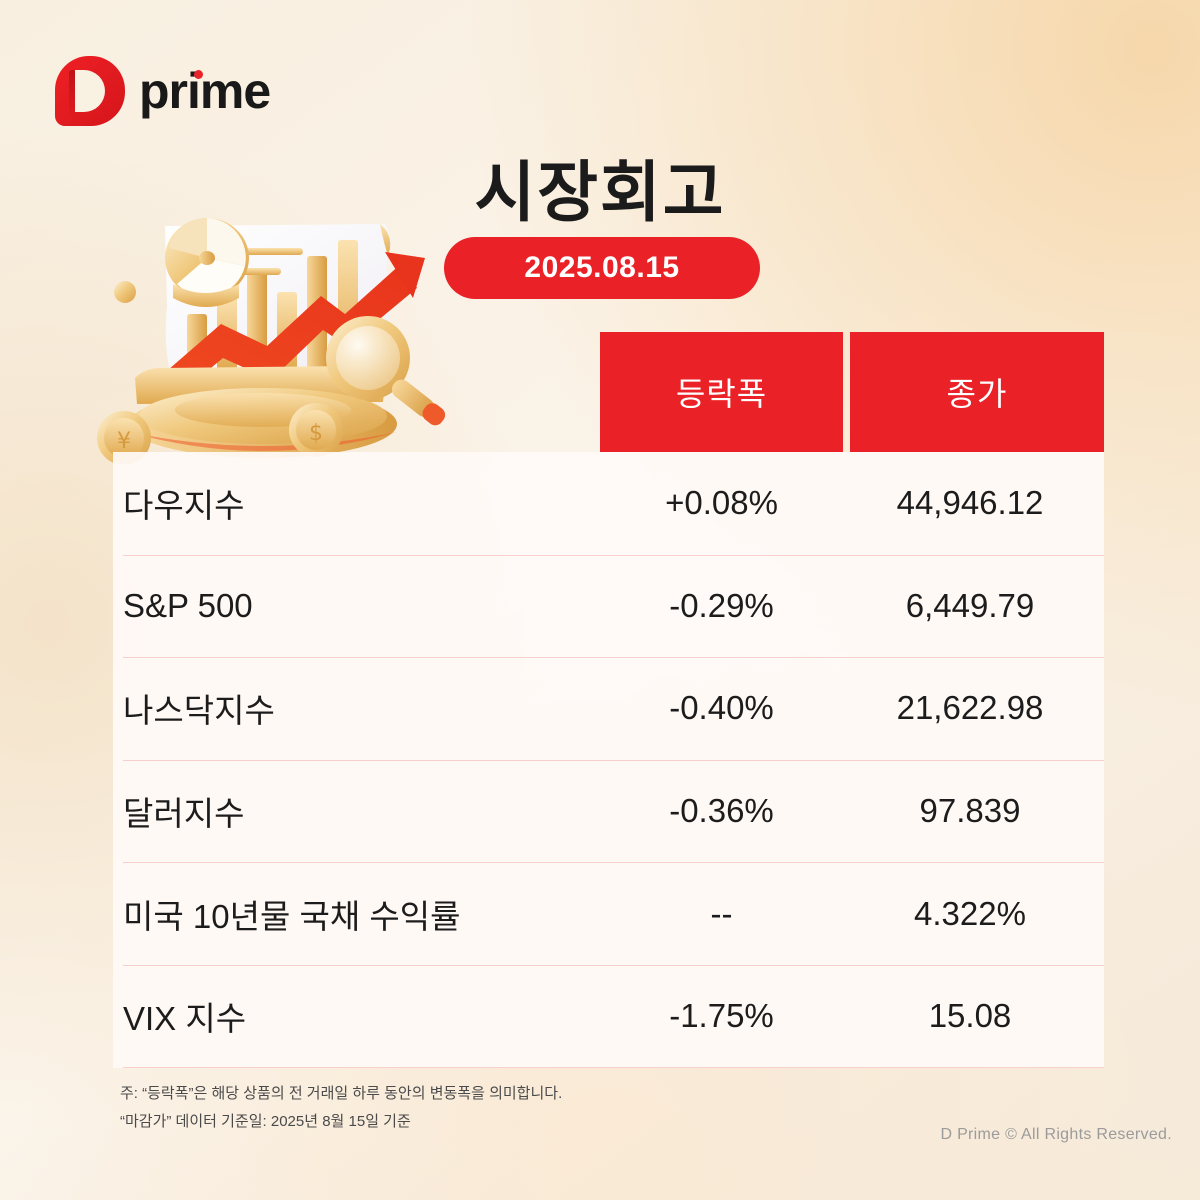 This screenshot has width=1200, height=1200. I want to click on up-arrow-icon, so click(293, 324).